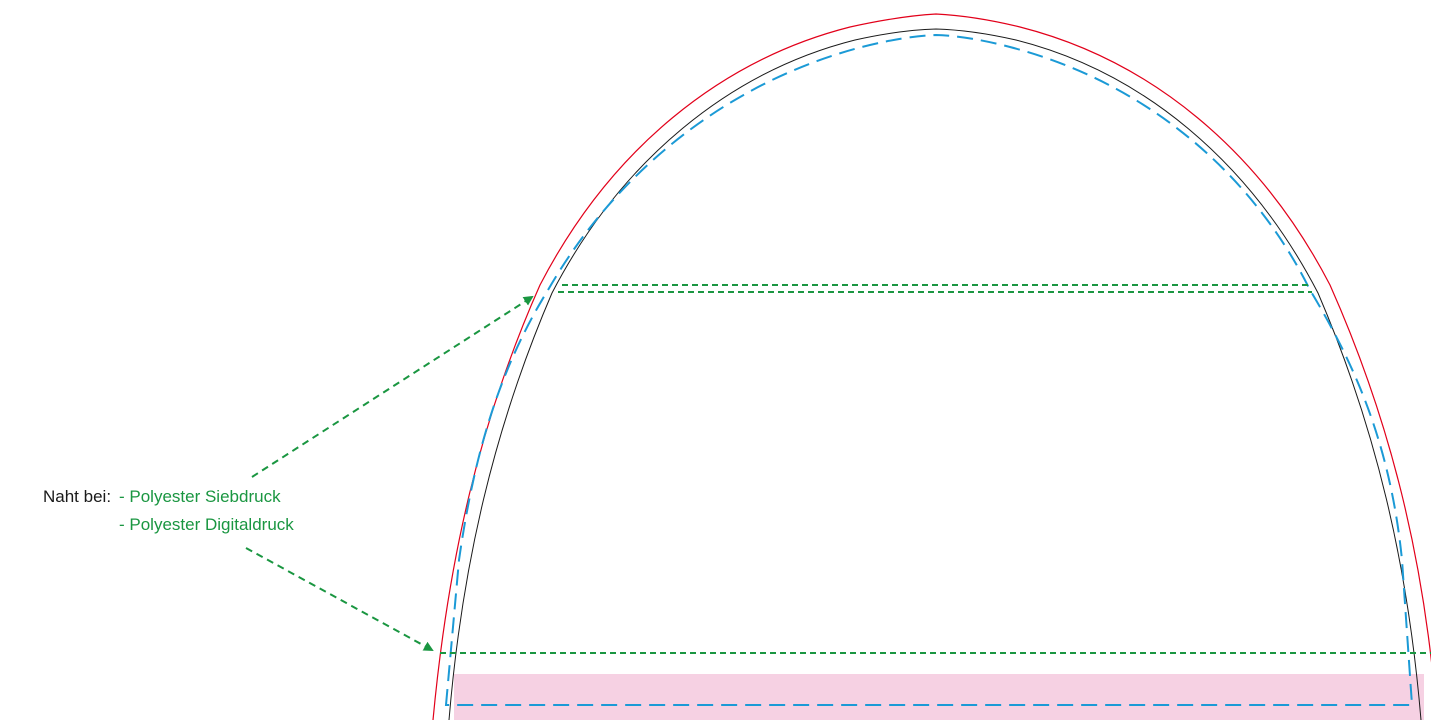  What do you see at coordinates (206, 524) in the screenshot?
I see `seam-label-digitaldruck: - Polyester Digitaldruck` at bounding box center [206, 524].